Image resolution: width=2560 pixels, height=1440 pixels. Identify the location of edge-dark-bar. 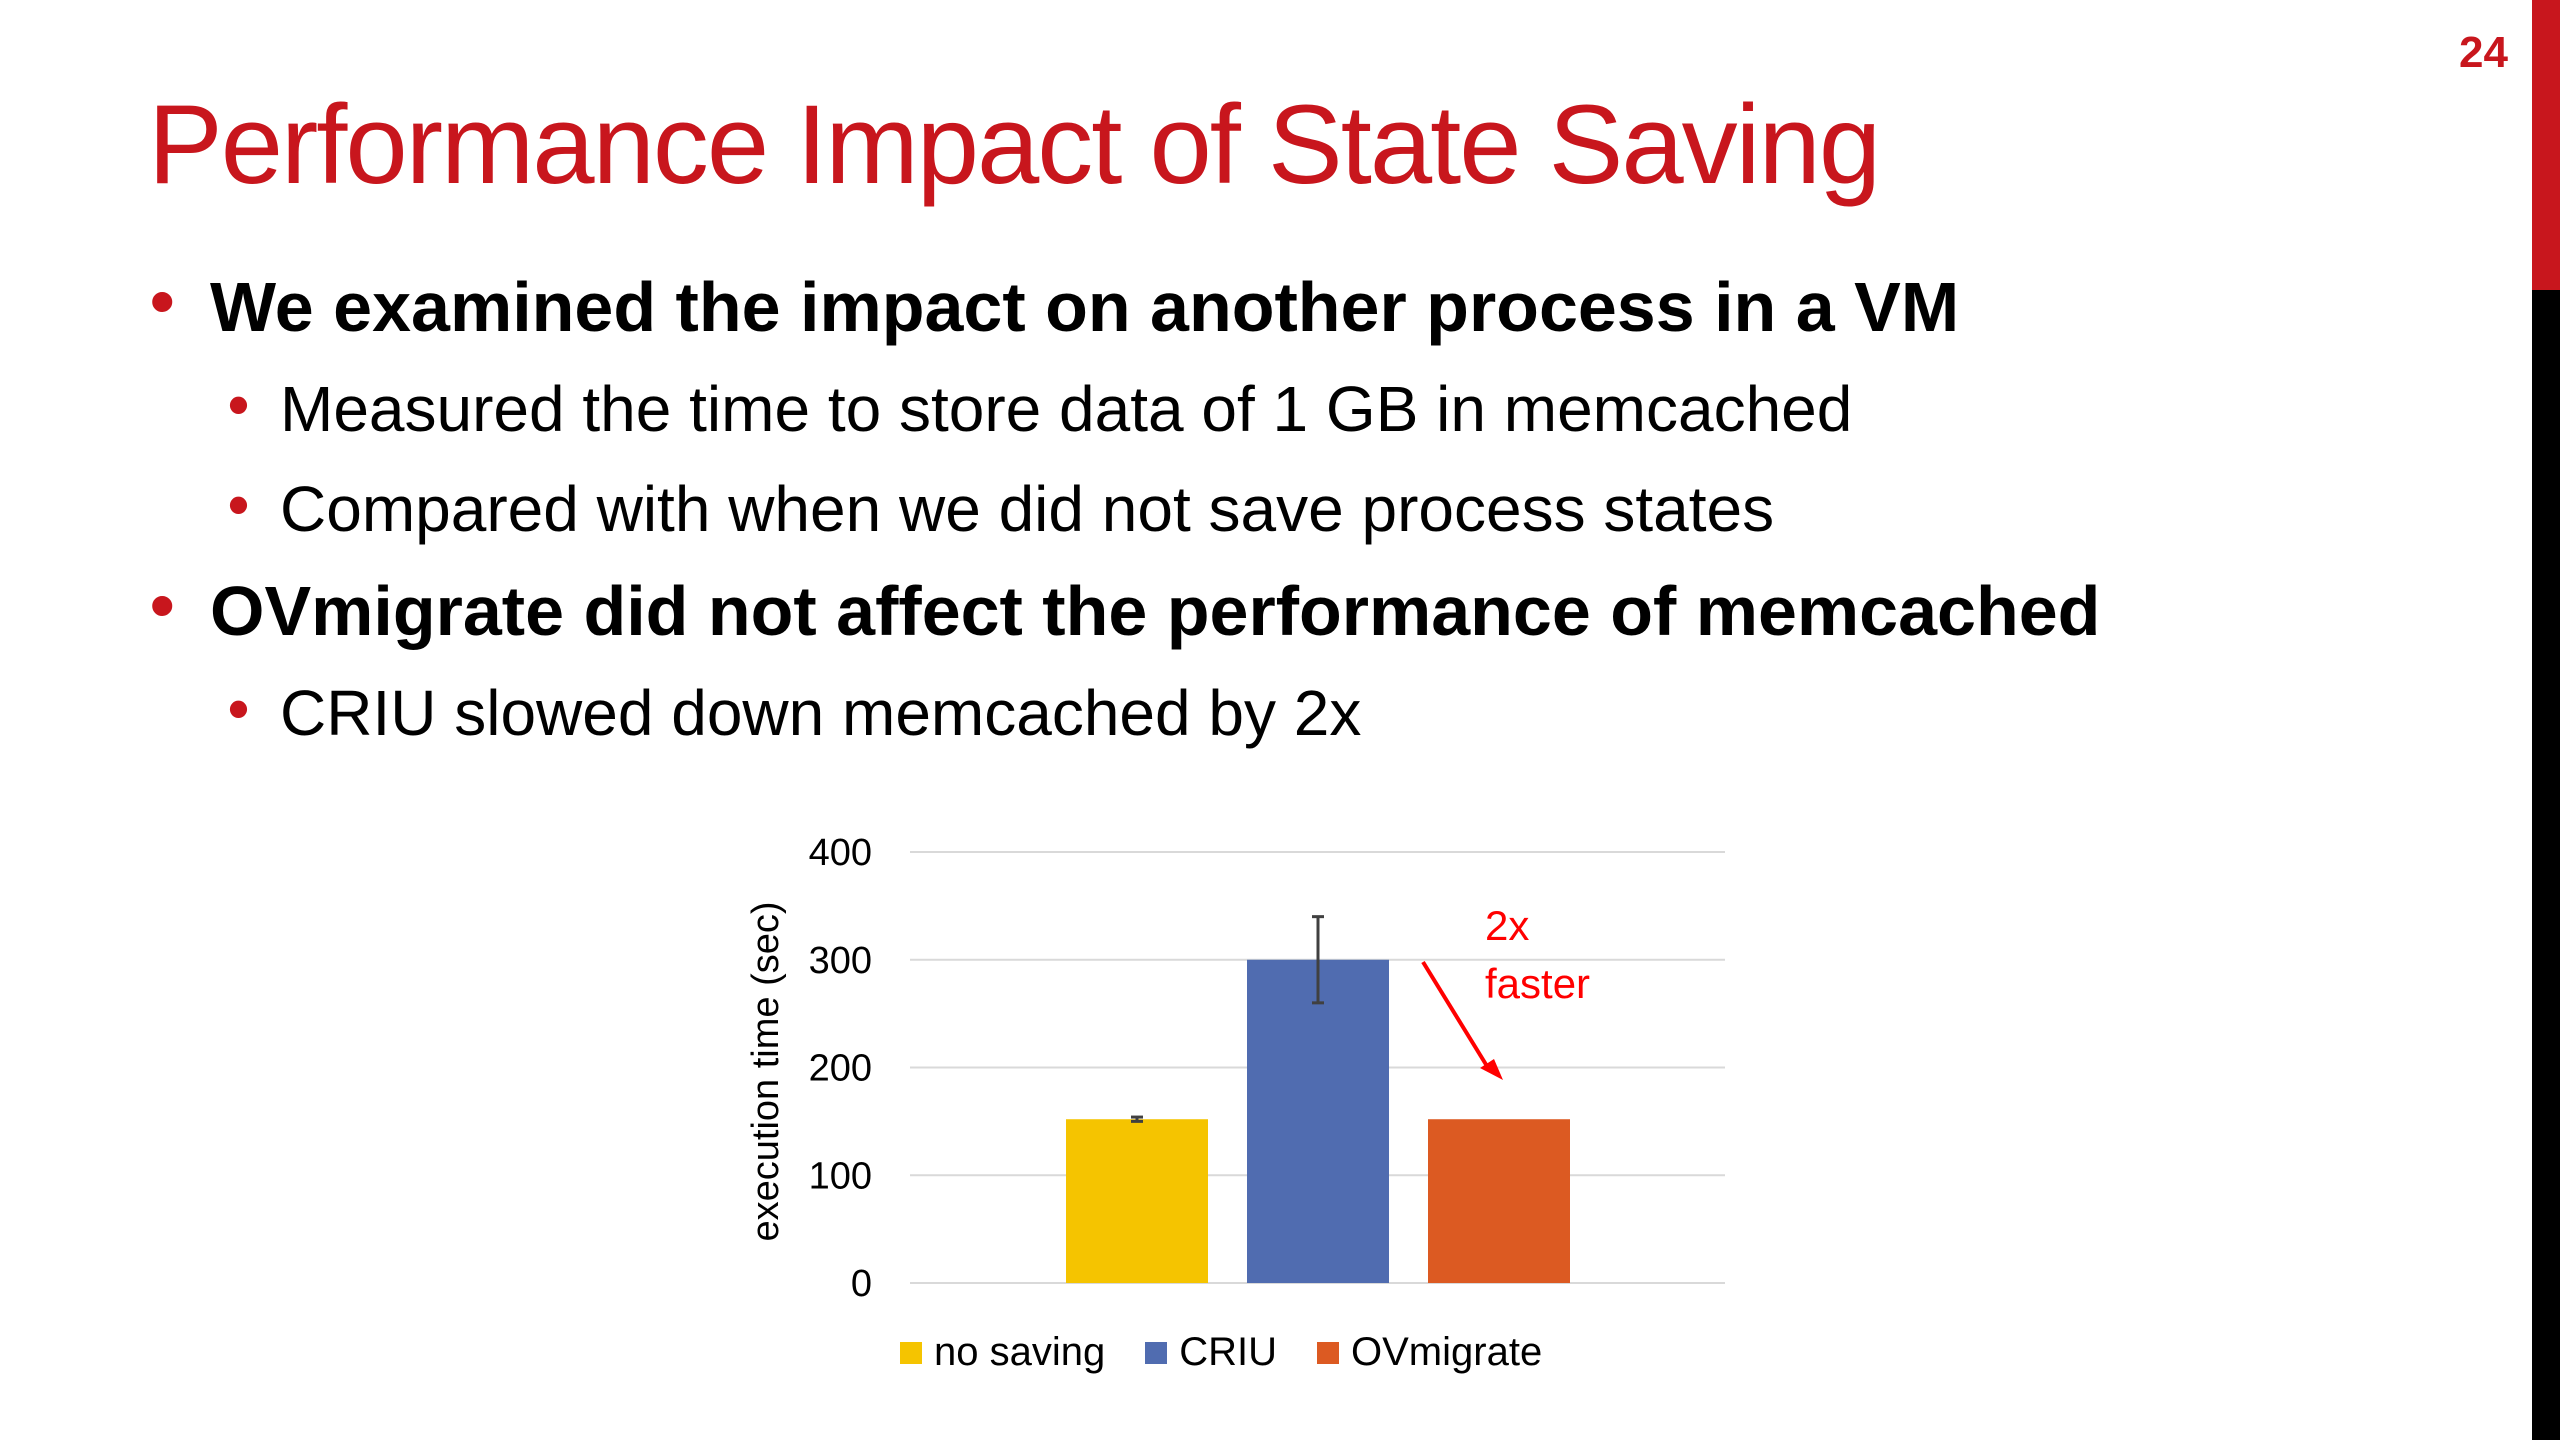
(2546, 865).